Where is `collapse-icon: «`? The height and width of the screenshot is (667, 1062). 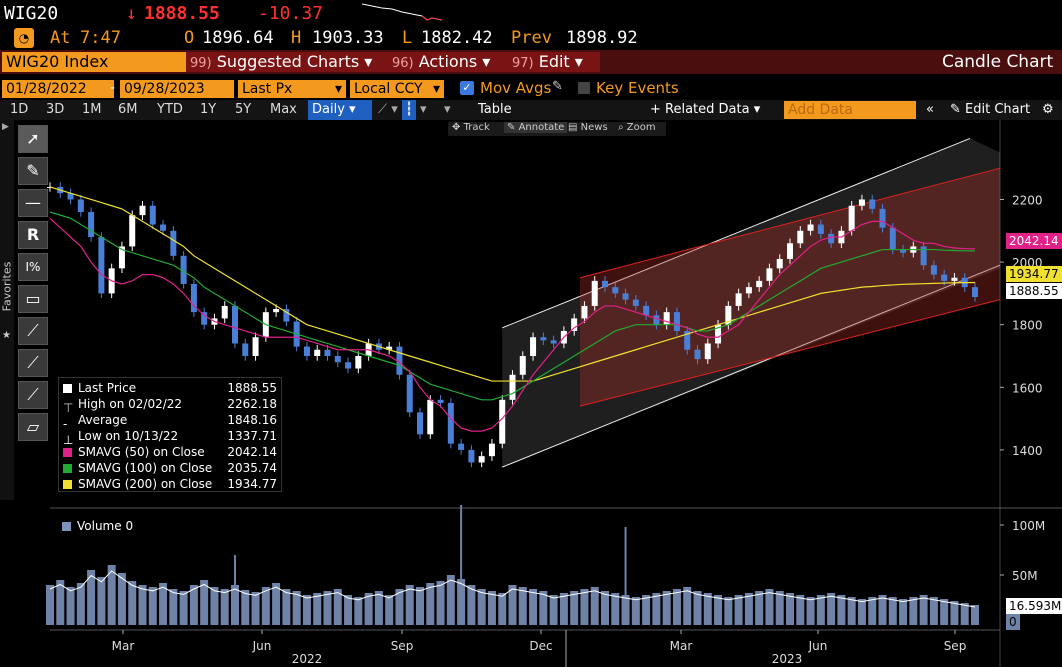
collapse-icon: « is located at coordinates (930, 109).